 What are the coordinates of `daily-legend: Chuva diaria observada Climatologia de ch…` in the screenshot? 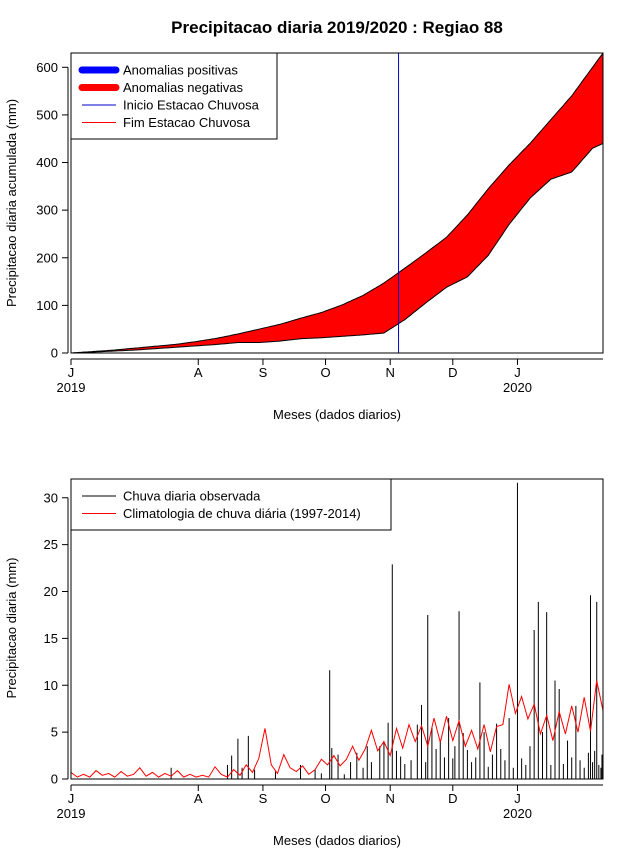 It's located at (231, 504).